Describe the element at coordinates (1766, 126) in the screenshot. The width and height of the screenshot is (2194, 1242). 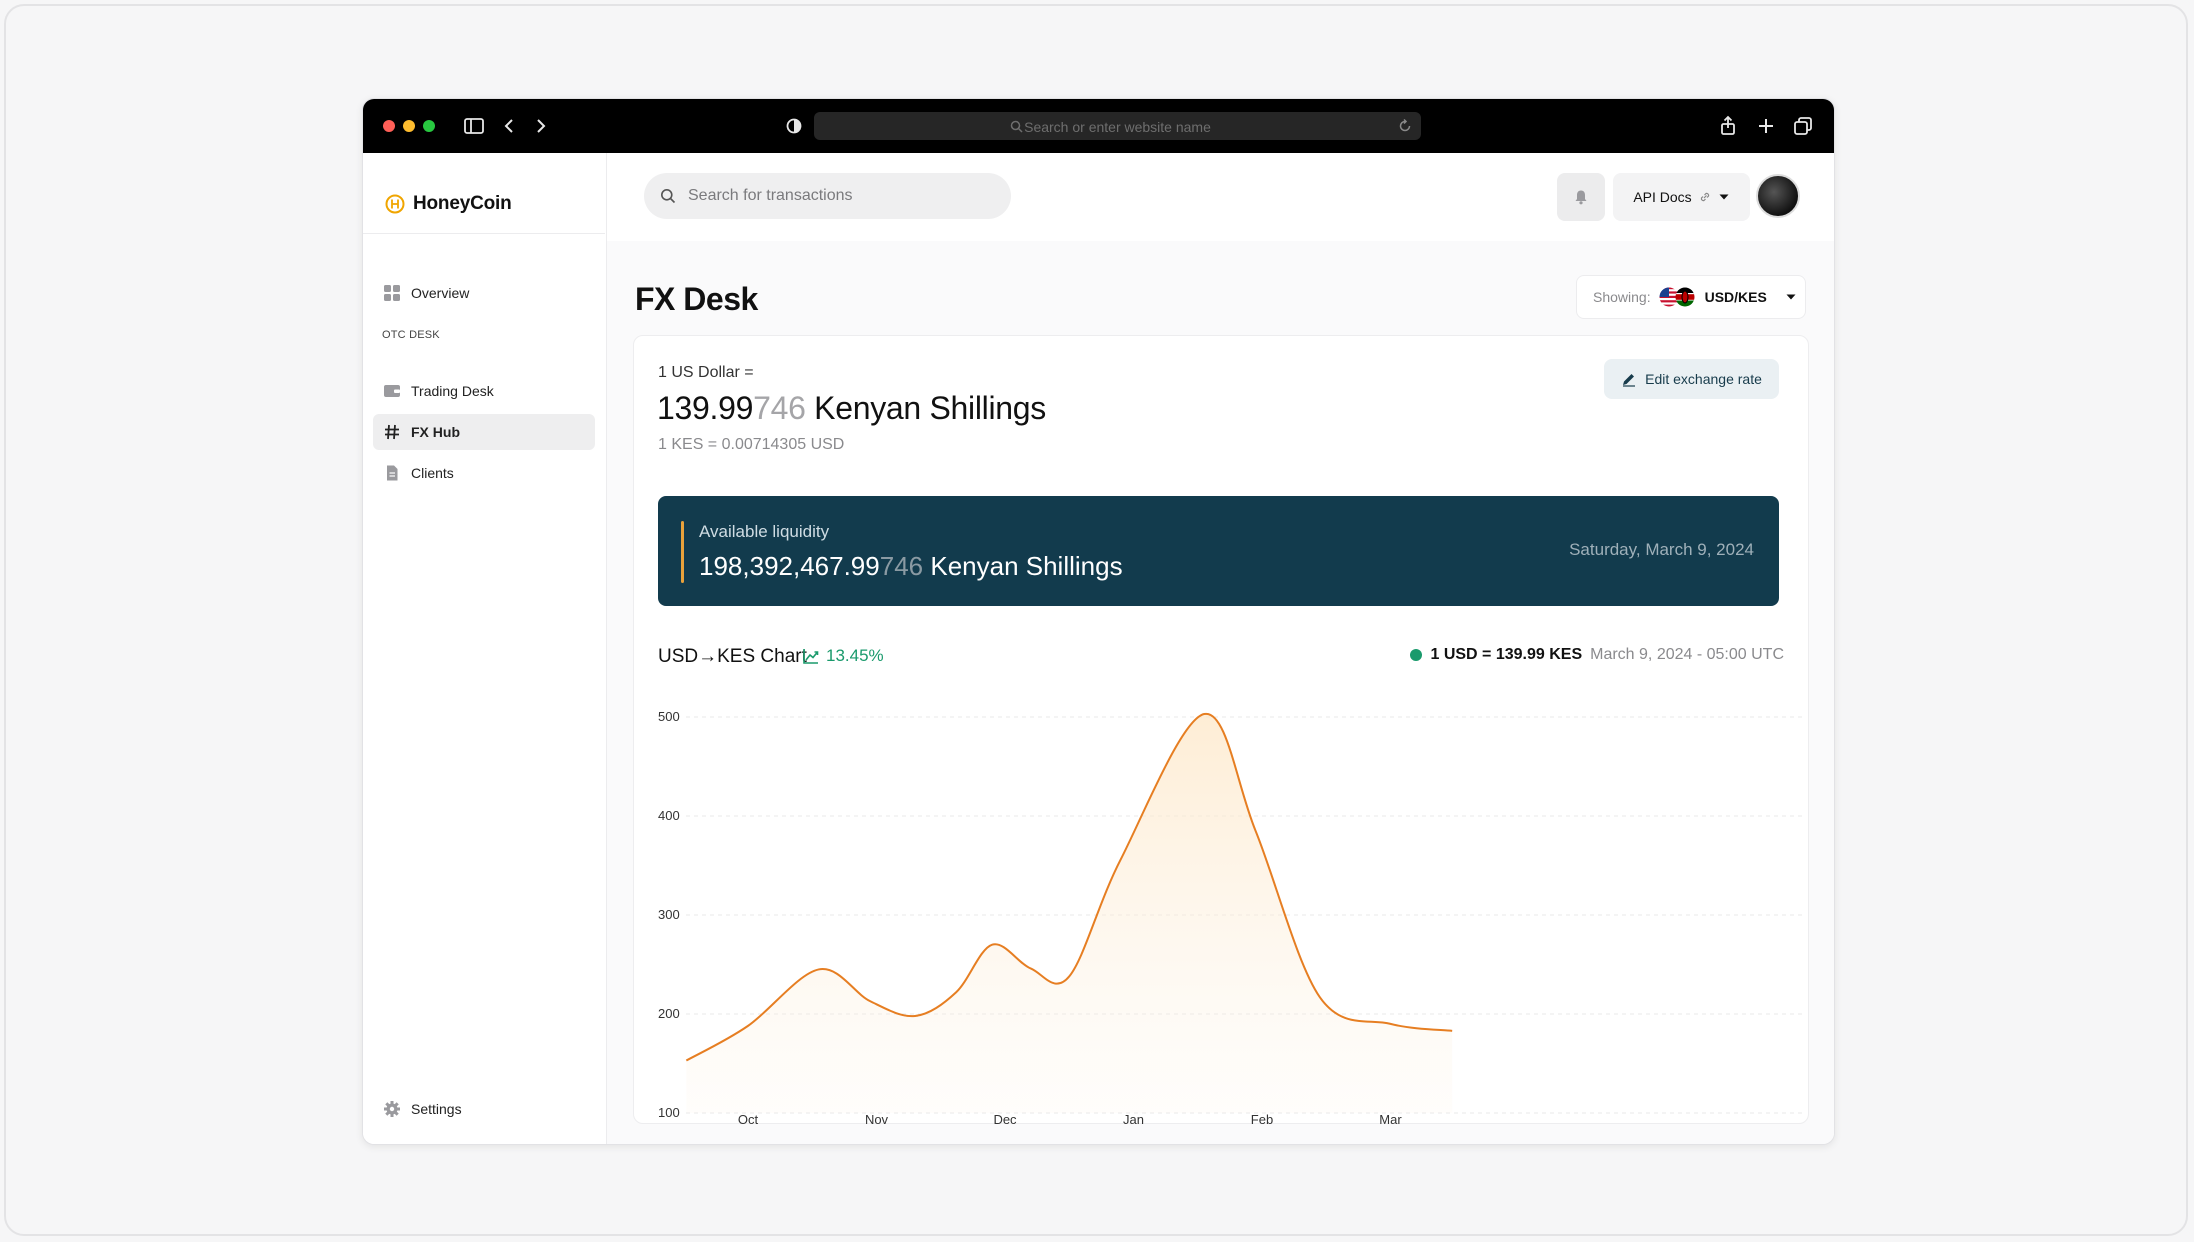
I see `new-tab-icon` at that location.